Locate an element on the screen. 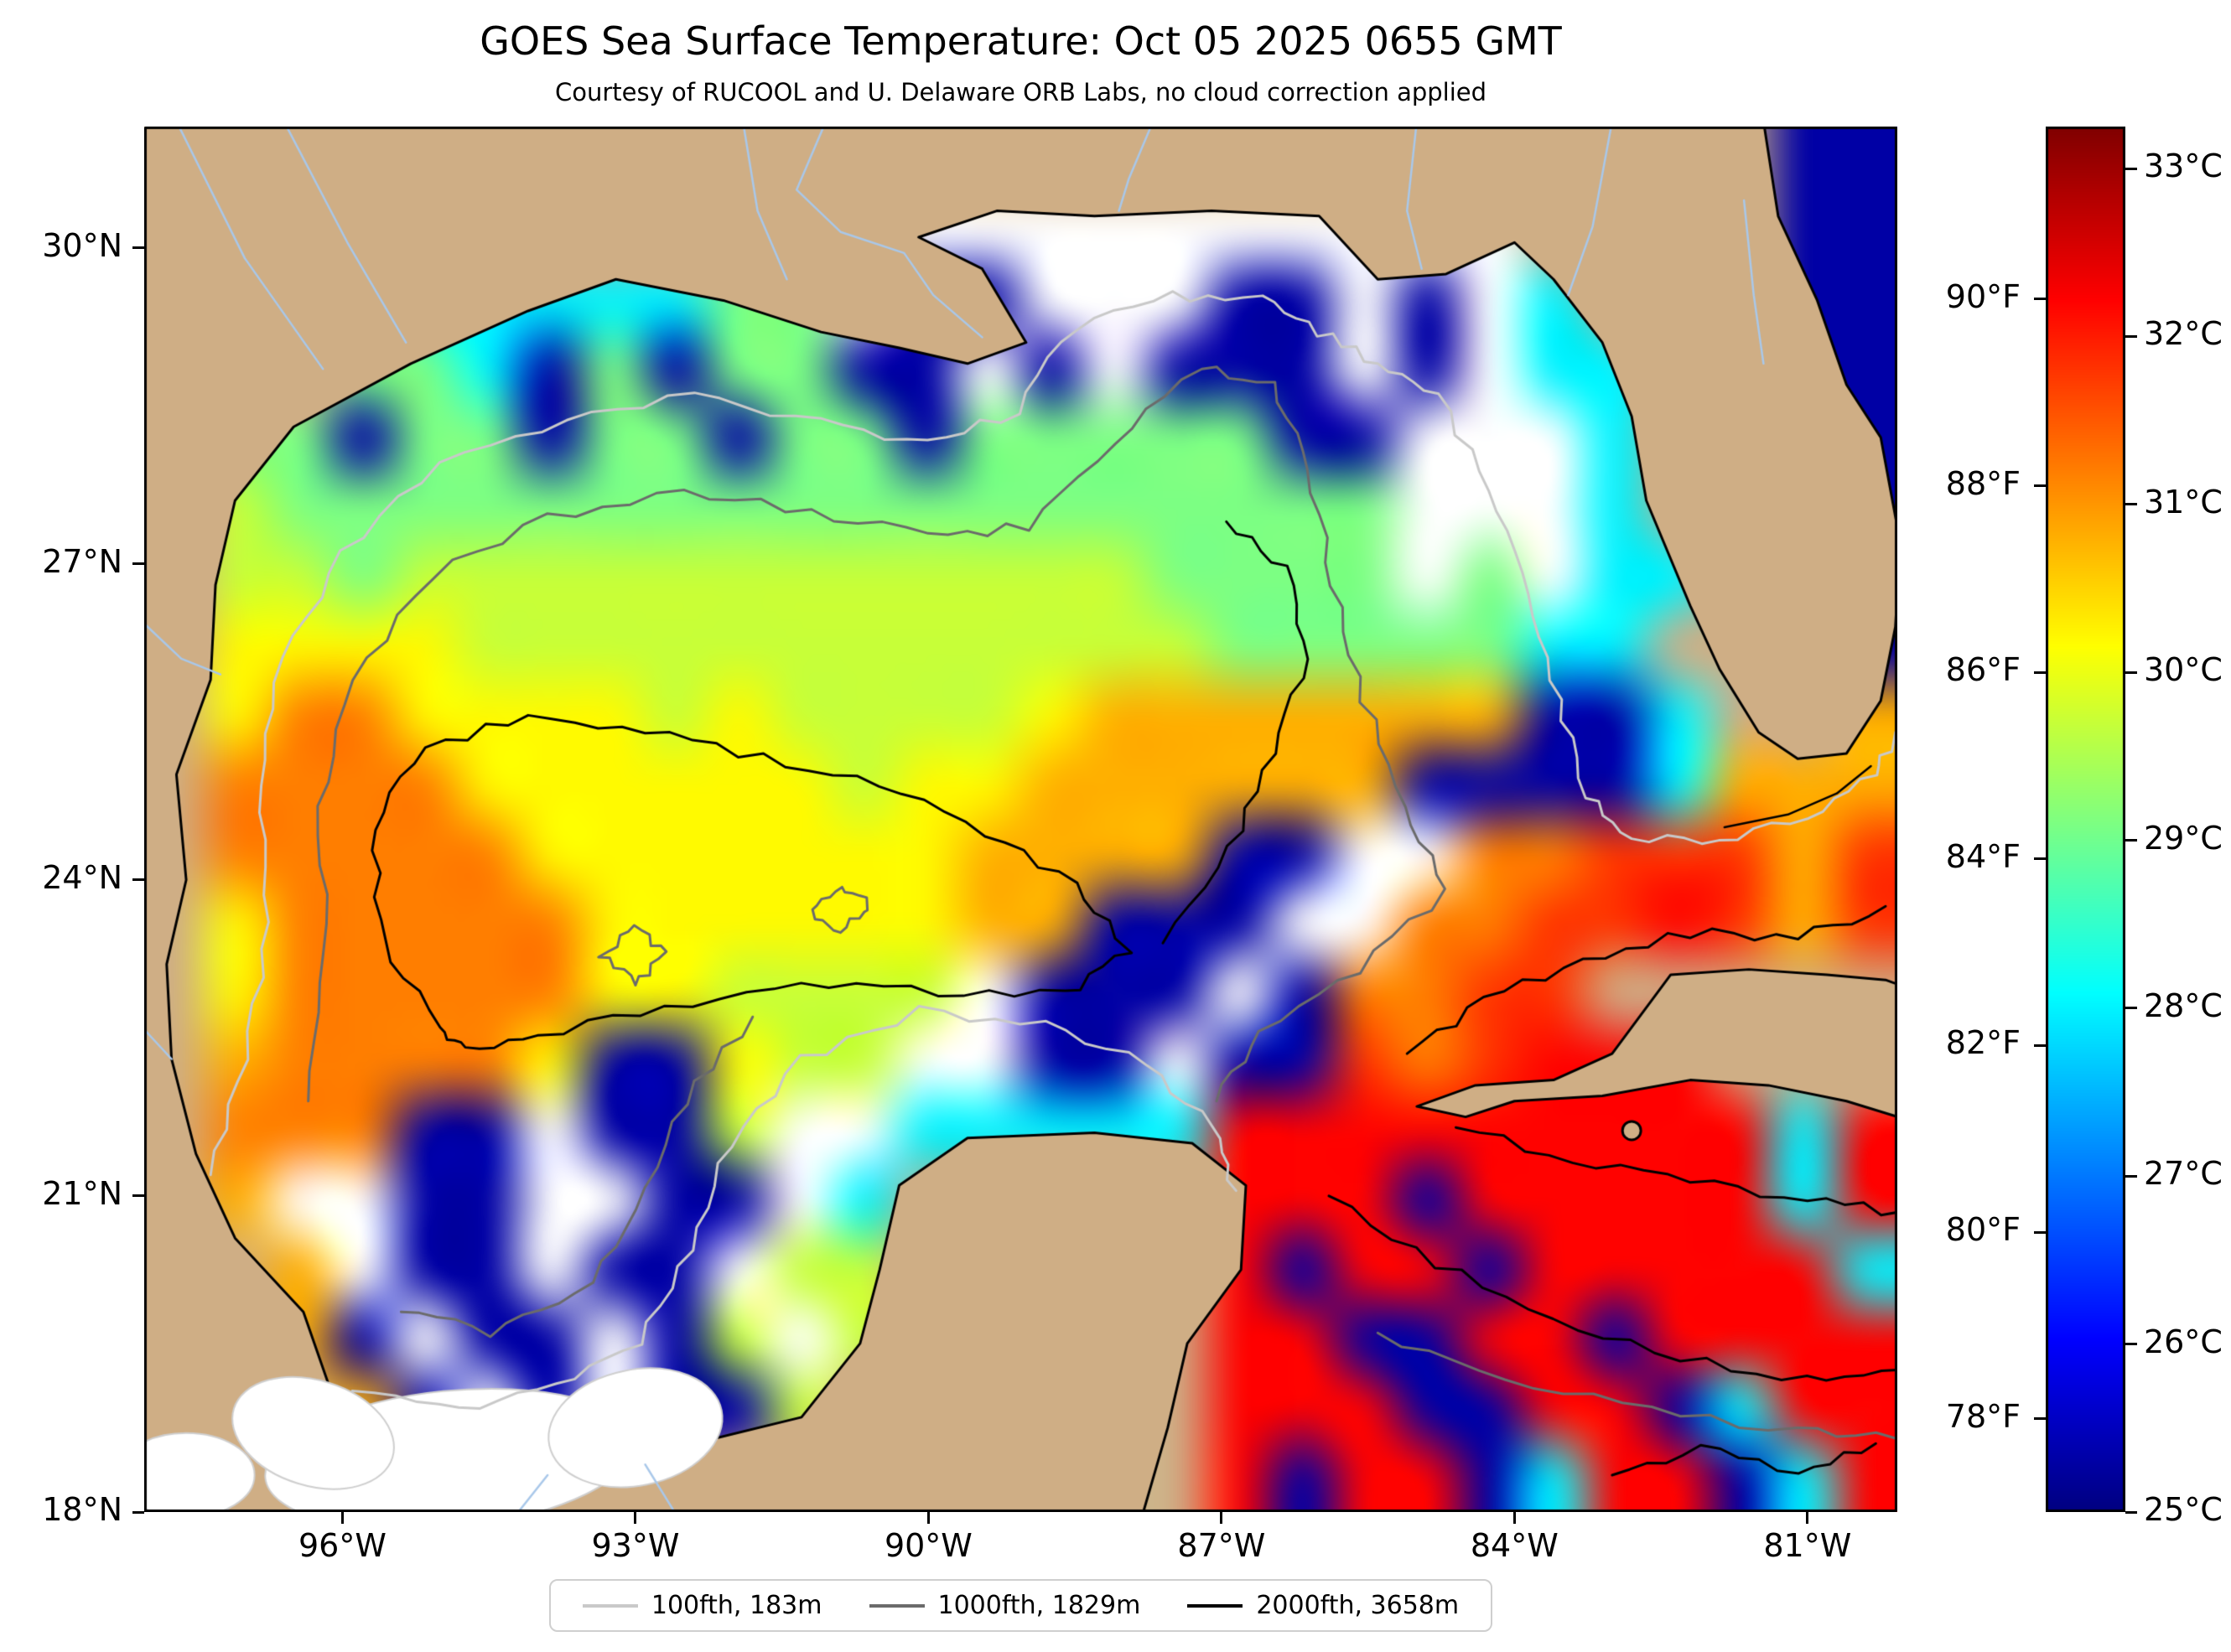 The height and width of the screenshot is (1652, 2231). legend-line-100fth-sample is located at coordinates (610, 1605).